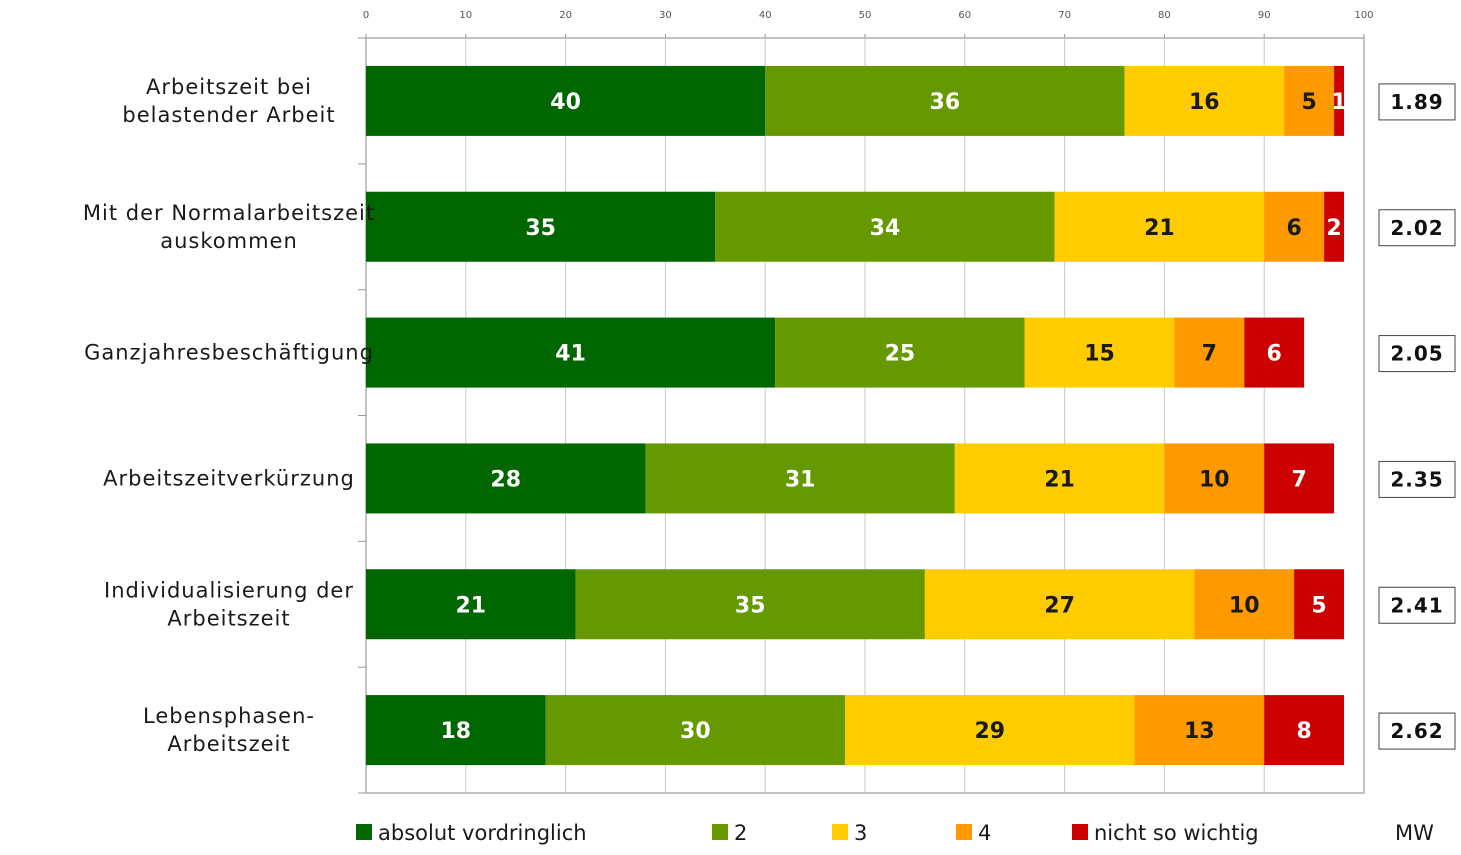  I want to click on x-tick-label: 30, so click(665, 15).